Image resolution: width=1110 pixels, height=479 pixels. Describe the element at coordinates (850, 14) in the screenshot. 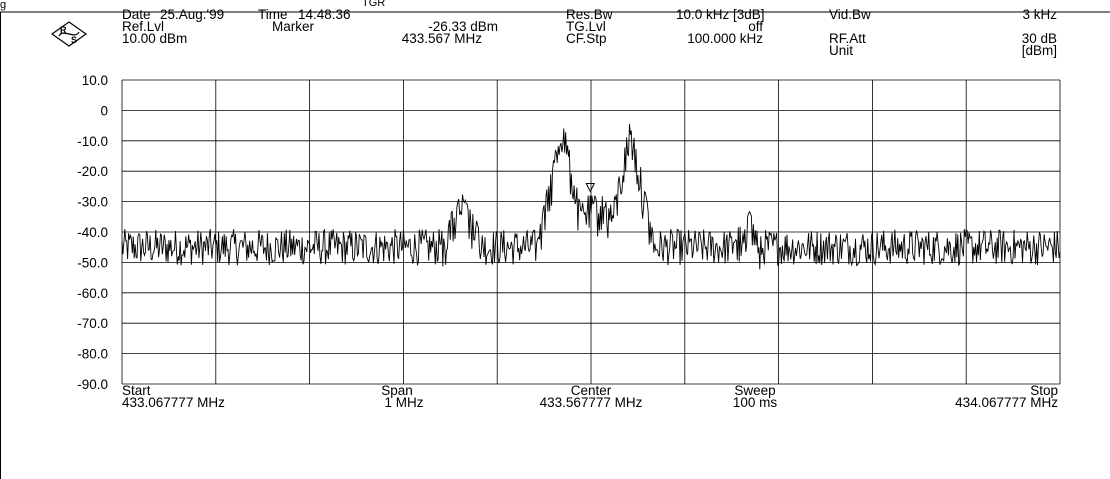

I see `vid-bw-label: Vid.Bw` at that location.